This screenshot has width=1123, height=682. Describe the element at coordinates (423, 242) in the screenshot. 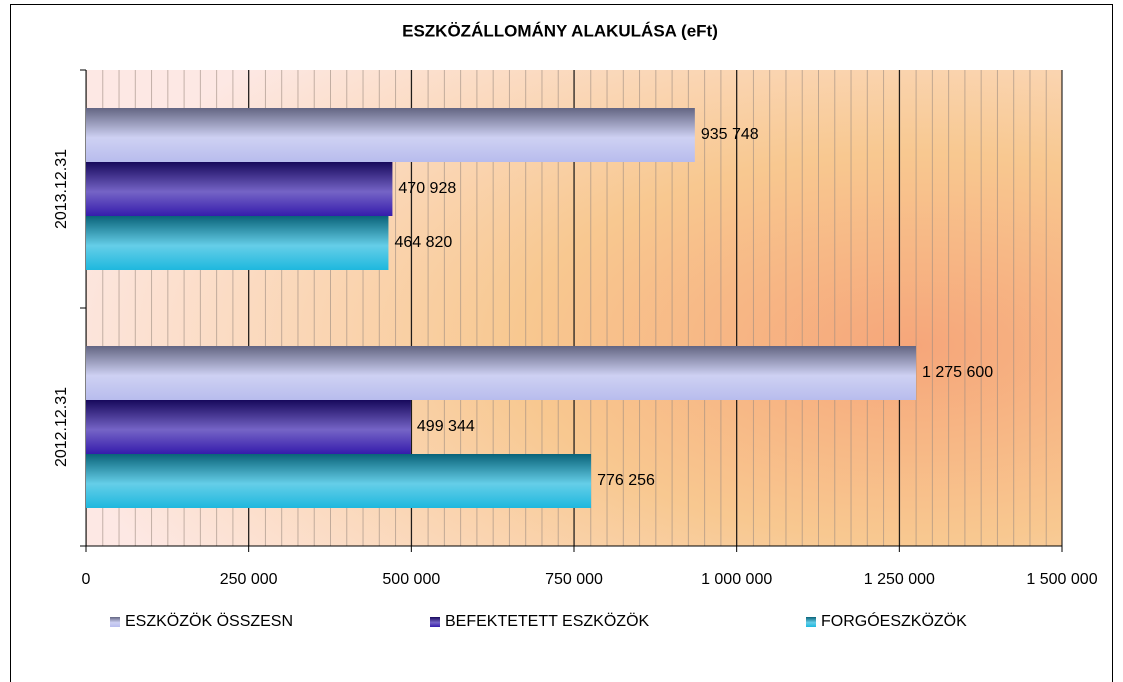

I see `value-label: 464 820` at that location.